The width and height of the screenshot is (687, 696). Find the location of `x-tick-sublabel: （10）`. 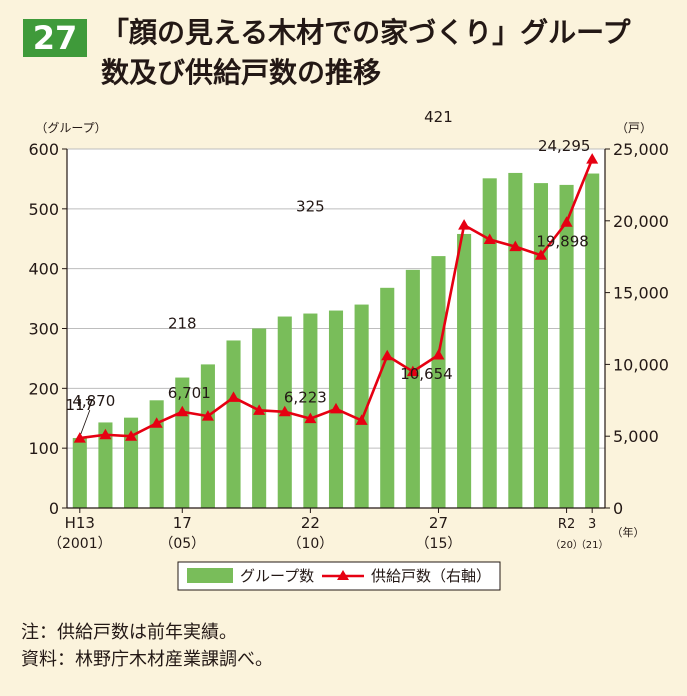

x-tick-sublabel: （10） is located at coordinates (310, 544).